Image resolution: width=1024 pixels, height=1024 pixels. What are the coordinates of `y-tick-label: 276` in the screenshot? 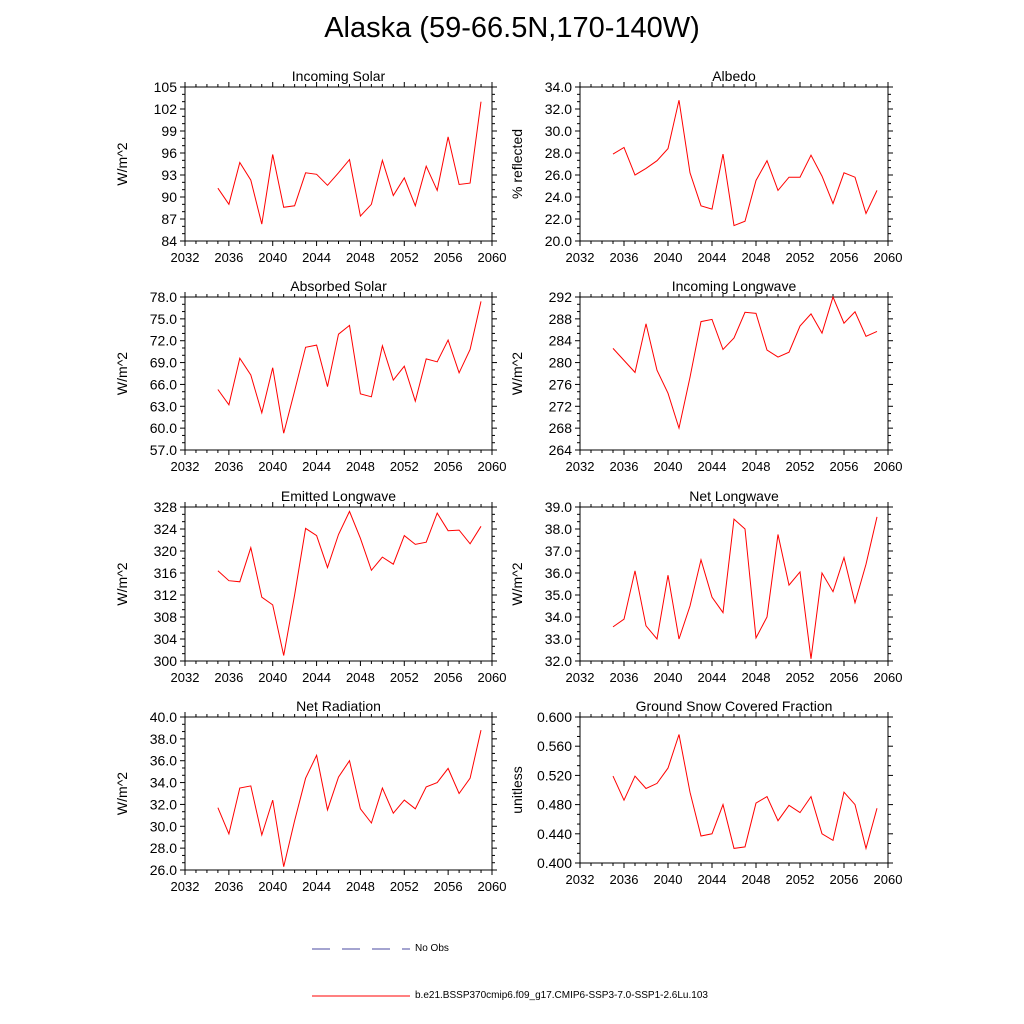 It's located at (561, 384).